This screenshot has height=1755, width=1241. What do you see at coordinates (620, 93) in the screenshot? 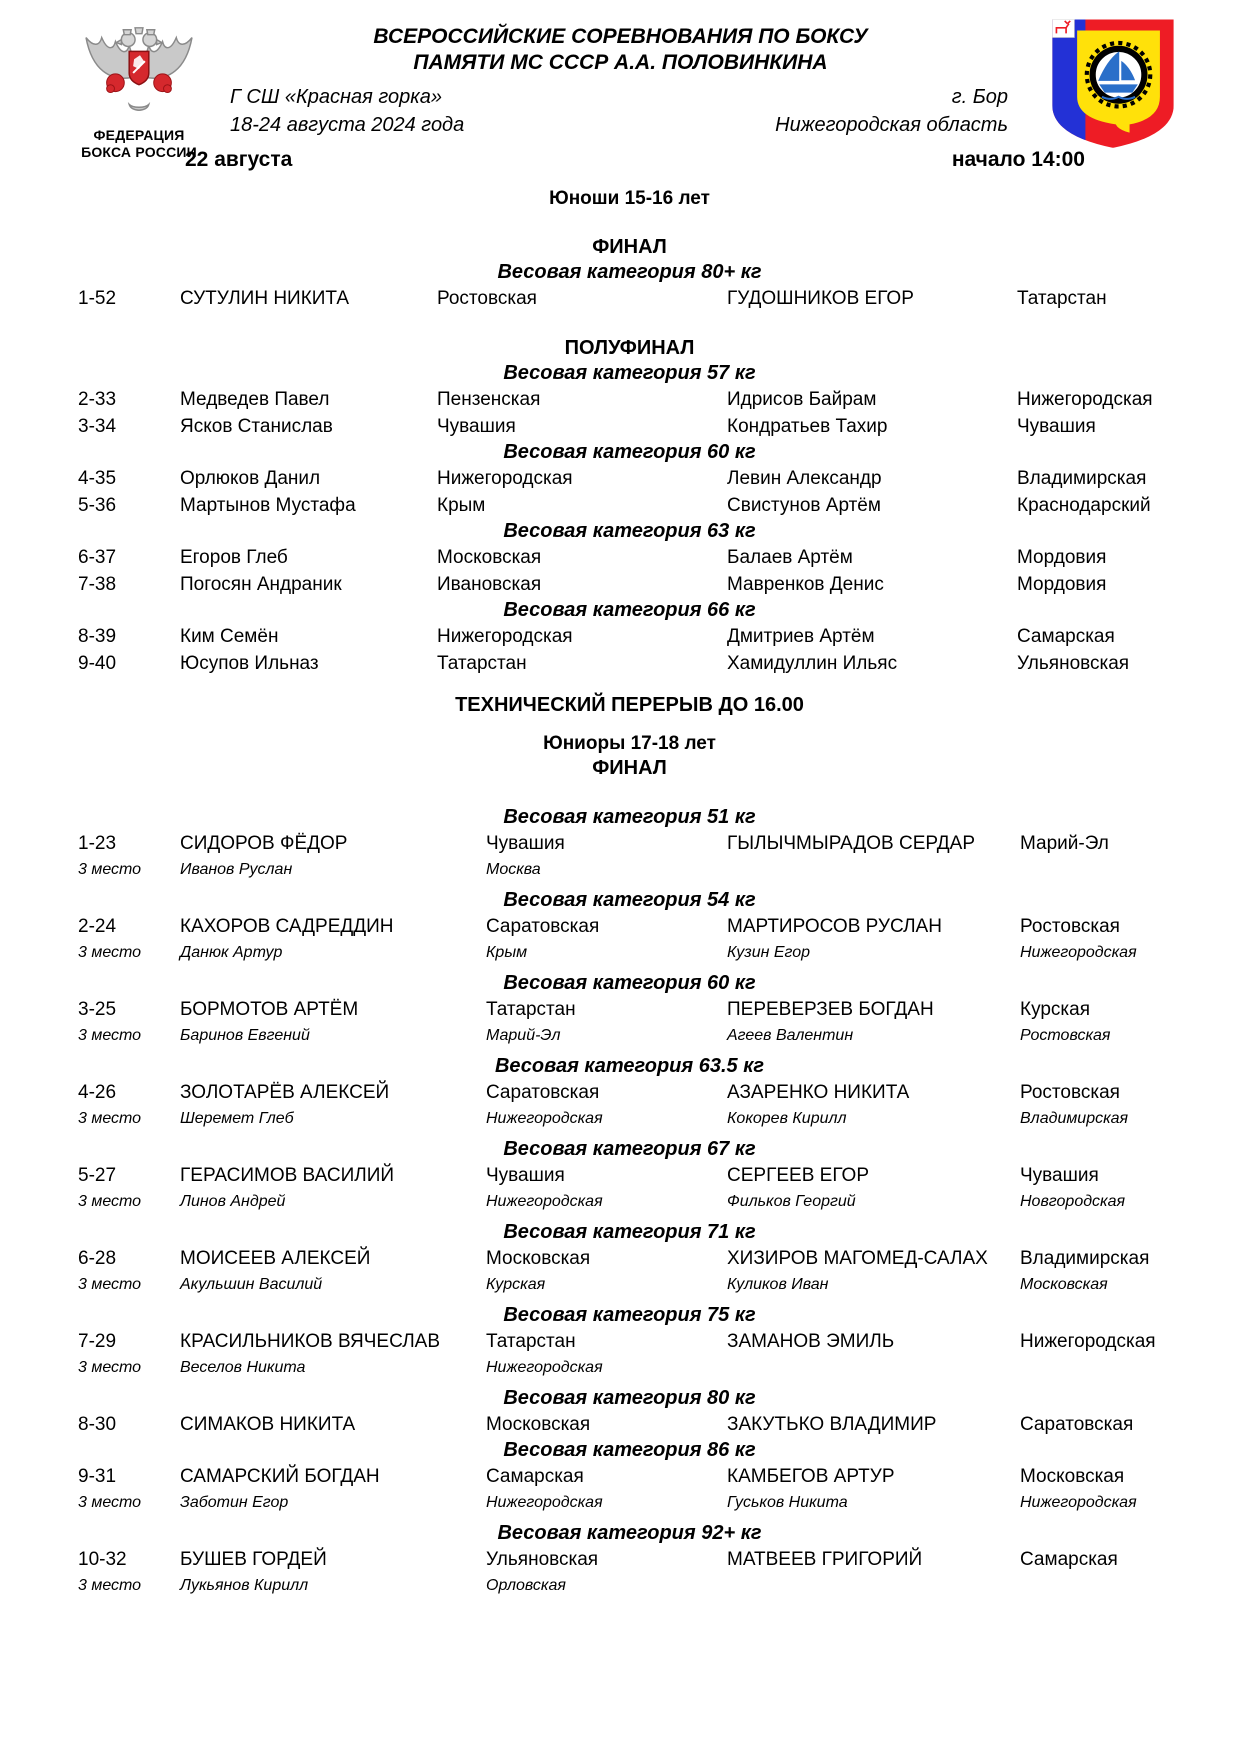
I see `page-header: ФЕДЕРАЦИЯ БОКСА РОССИИ` at bounding box center [620, 93].